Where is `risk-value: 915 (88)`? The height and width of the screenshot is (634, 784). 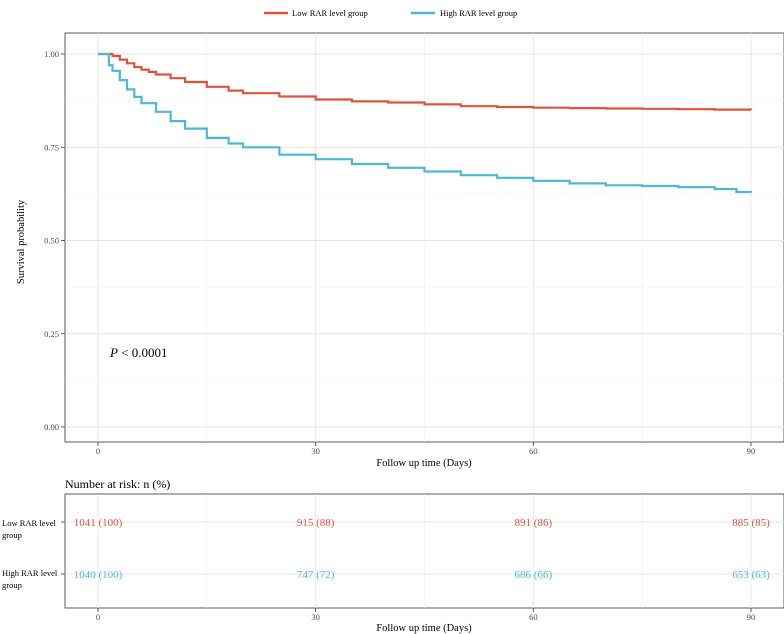
risk-value: 915 (88) is located at coordinates (316, 523).